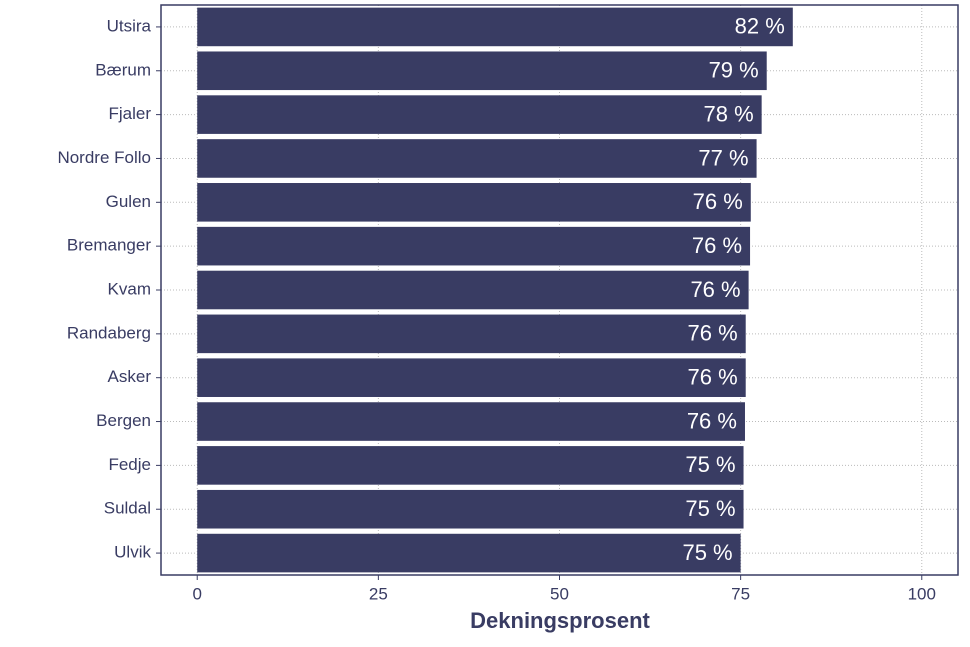 Image resolution: width=970 pixels, height=647 pixels. I want to click on x-axis-title: Dekningsprosent, so click(560, 620).